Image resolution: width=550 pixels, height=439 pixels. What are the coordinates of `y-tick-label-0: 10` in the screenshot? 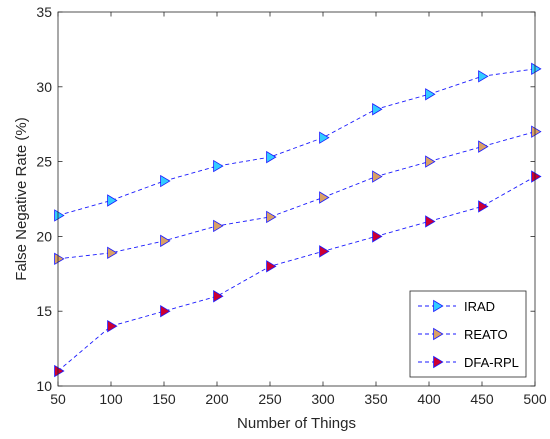 It's located at (44, 386).